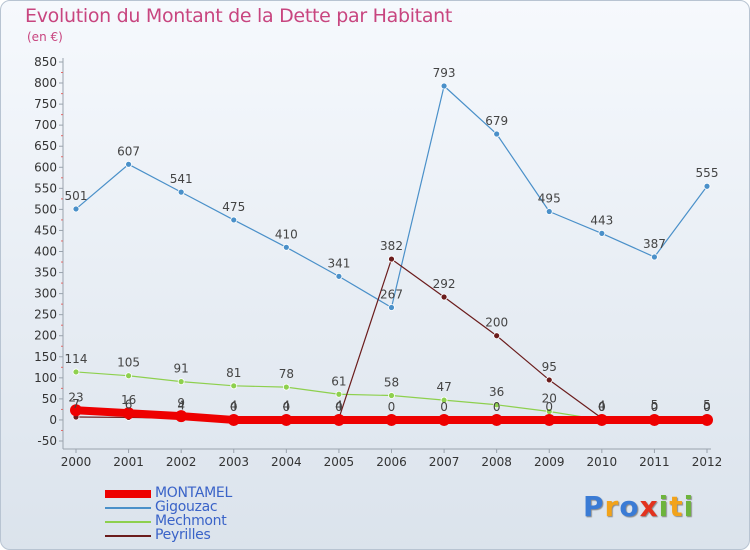 This screenshot has height=550, width=750. Describe the element at coordinates (128, 494) in the screenshot. I see `legend-swatch-montamel` at that location.